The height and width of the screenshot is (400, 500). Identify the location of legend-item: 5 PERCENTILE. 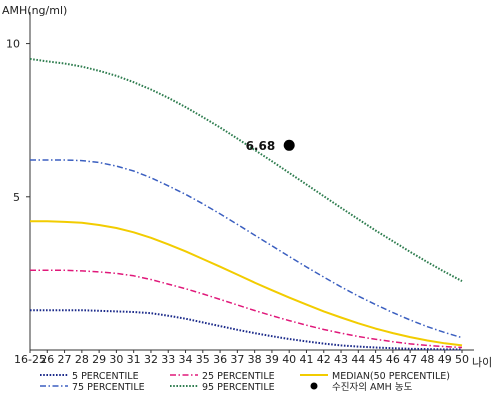
(89, 376).